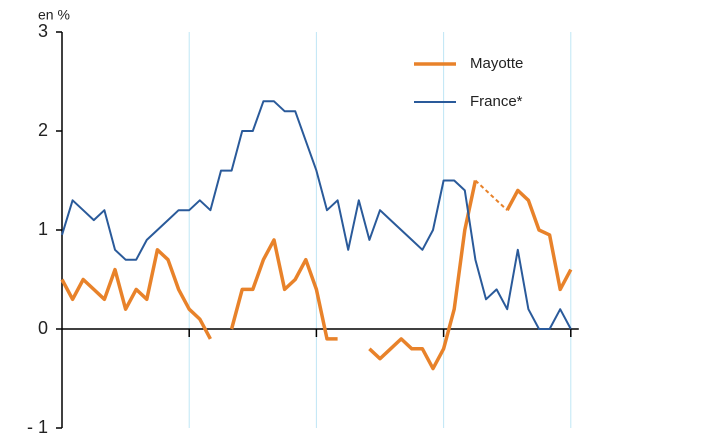 This screenshot has height=445, width=712. What do you see at coordinates (37, 427) in the screenshot?
I see `y-tick-label: - 1` at bounding box center [37, 427].